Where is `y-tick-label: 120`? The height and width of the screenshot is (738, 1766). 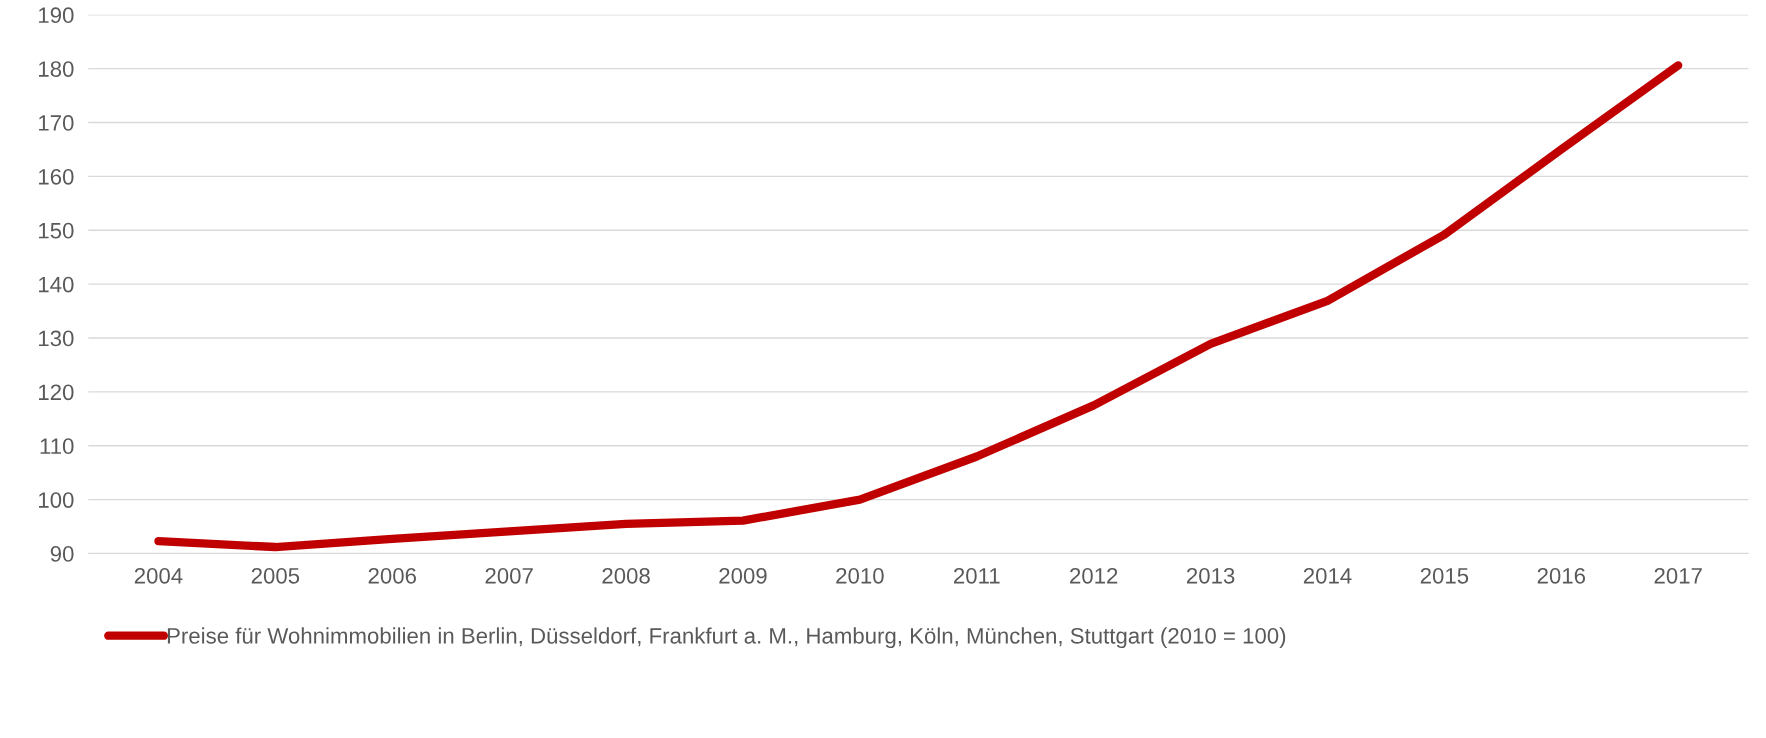
y-tick-label: 120 is located at coordinates (56, 392).